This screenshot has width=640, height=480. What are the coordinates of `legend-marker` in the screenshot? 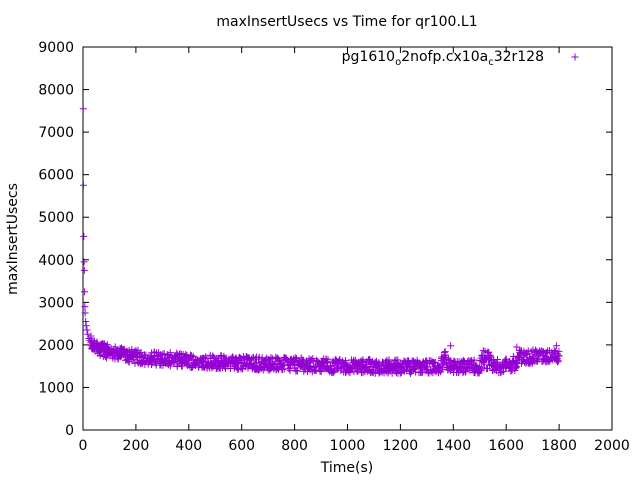 It's located at (575, 57).